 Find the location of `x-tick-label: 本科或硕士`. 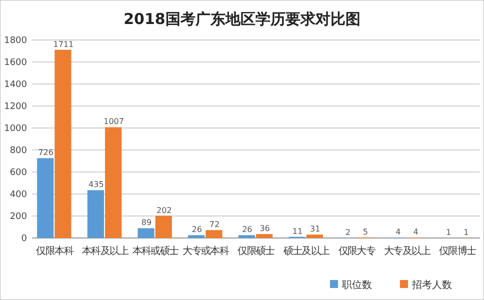

x-tick-label: 本科或硕士 is located at coordinates (156, 251).